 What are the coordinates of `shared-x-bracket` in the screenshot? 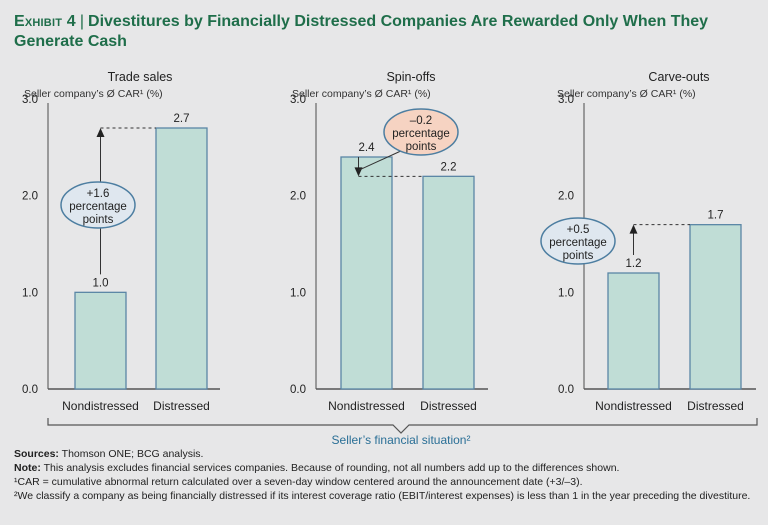 It's located at (402, 426).